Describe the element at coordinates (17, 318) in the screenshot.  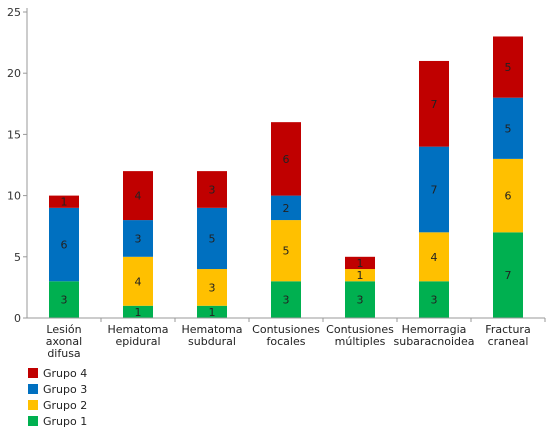
I see `y-tick-label: 0` at that location.